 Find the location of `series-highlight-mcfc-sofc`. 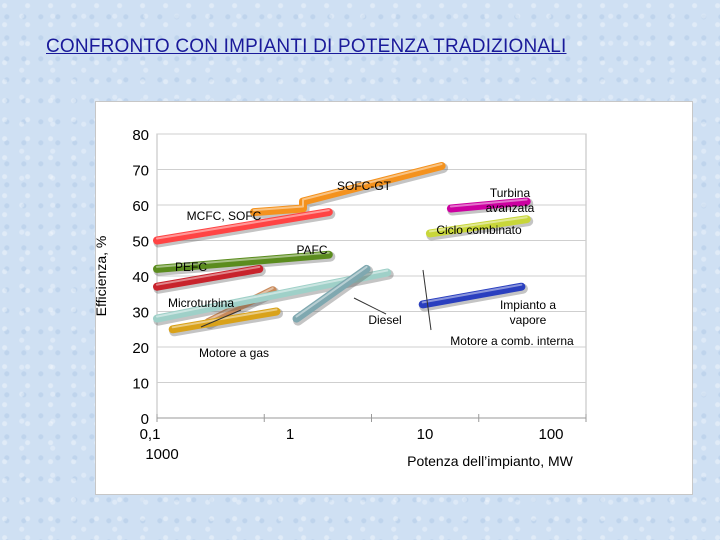

series-highlight-mcfc-sofc is located at coordinates (243, 224).